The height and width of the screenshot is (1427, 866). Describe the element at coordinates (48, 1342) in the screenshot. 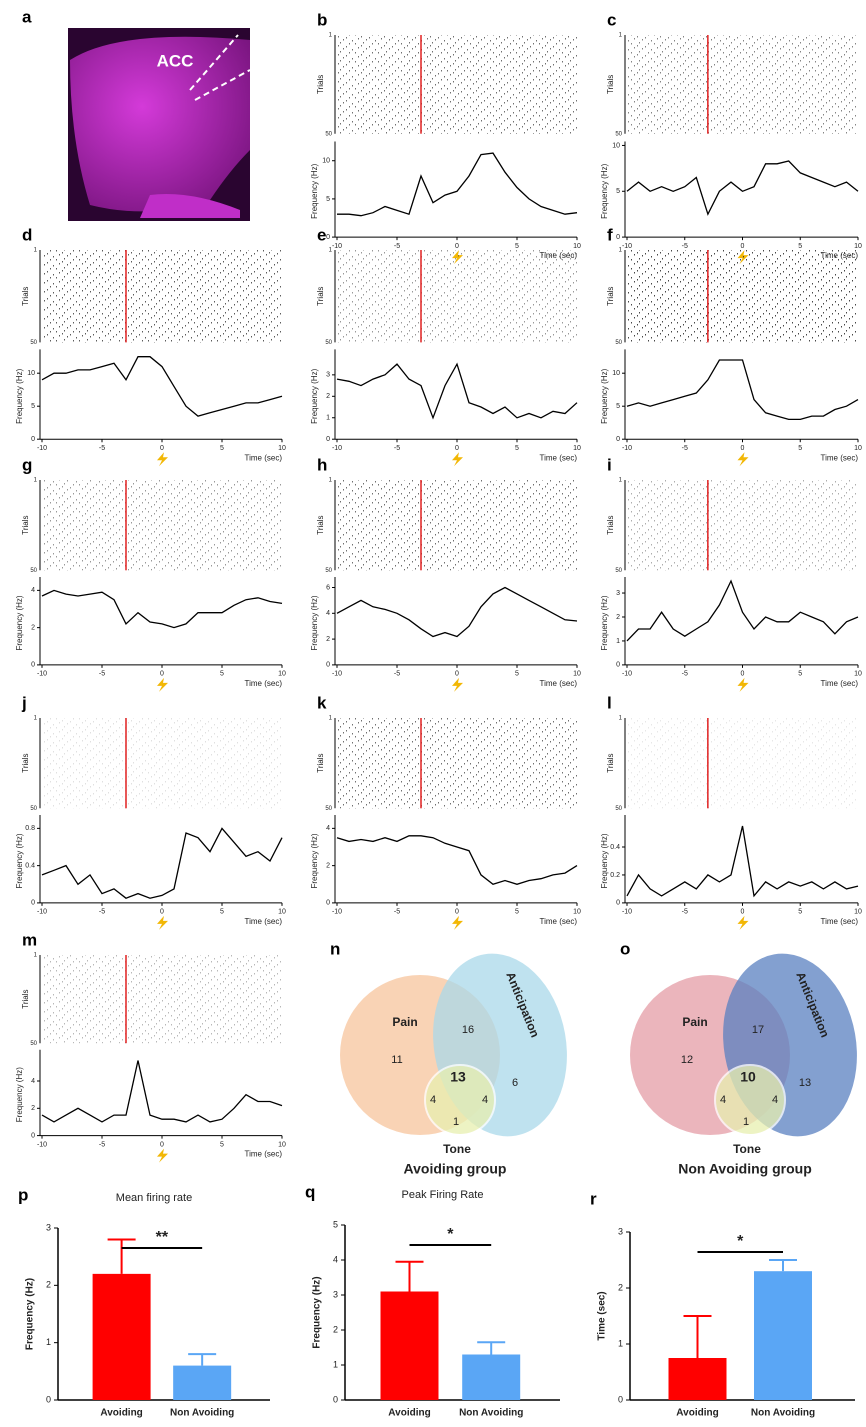

I see `y-tick-label: 1` at that location.